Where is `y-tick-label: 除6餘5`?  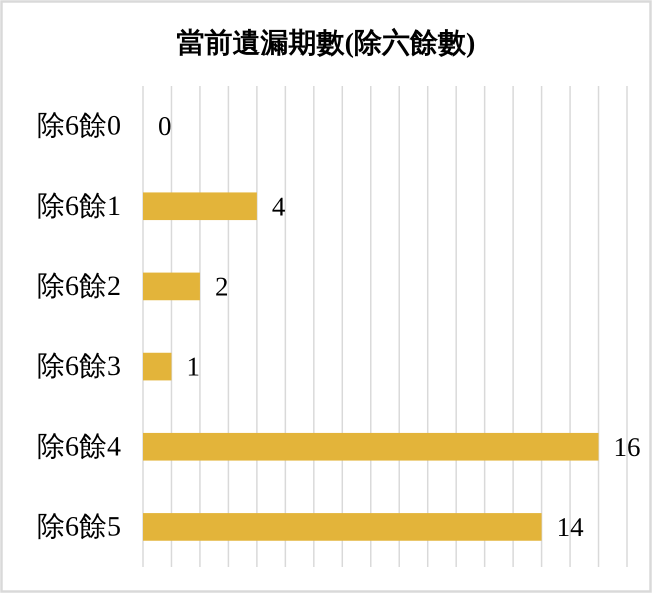 y-tick-label: 除6餘5 is located at coordinates (79, 526).